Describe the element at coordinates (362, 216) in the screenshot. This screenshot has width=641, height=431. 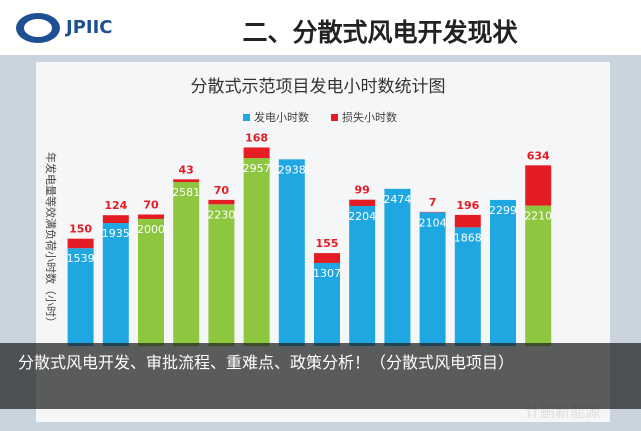
I see `value-label: 2204` at that location.